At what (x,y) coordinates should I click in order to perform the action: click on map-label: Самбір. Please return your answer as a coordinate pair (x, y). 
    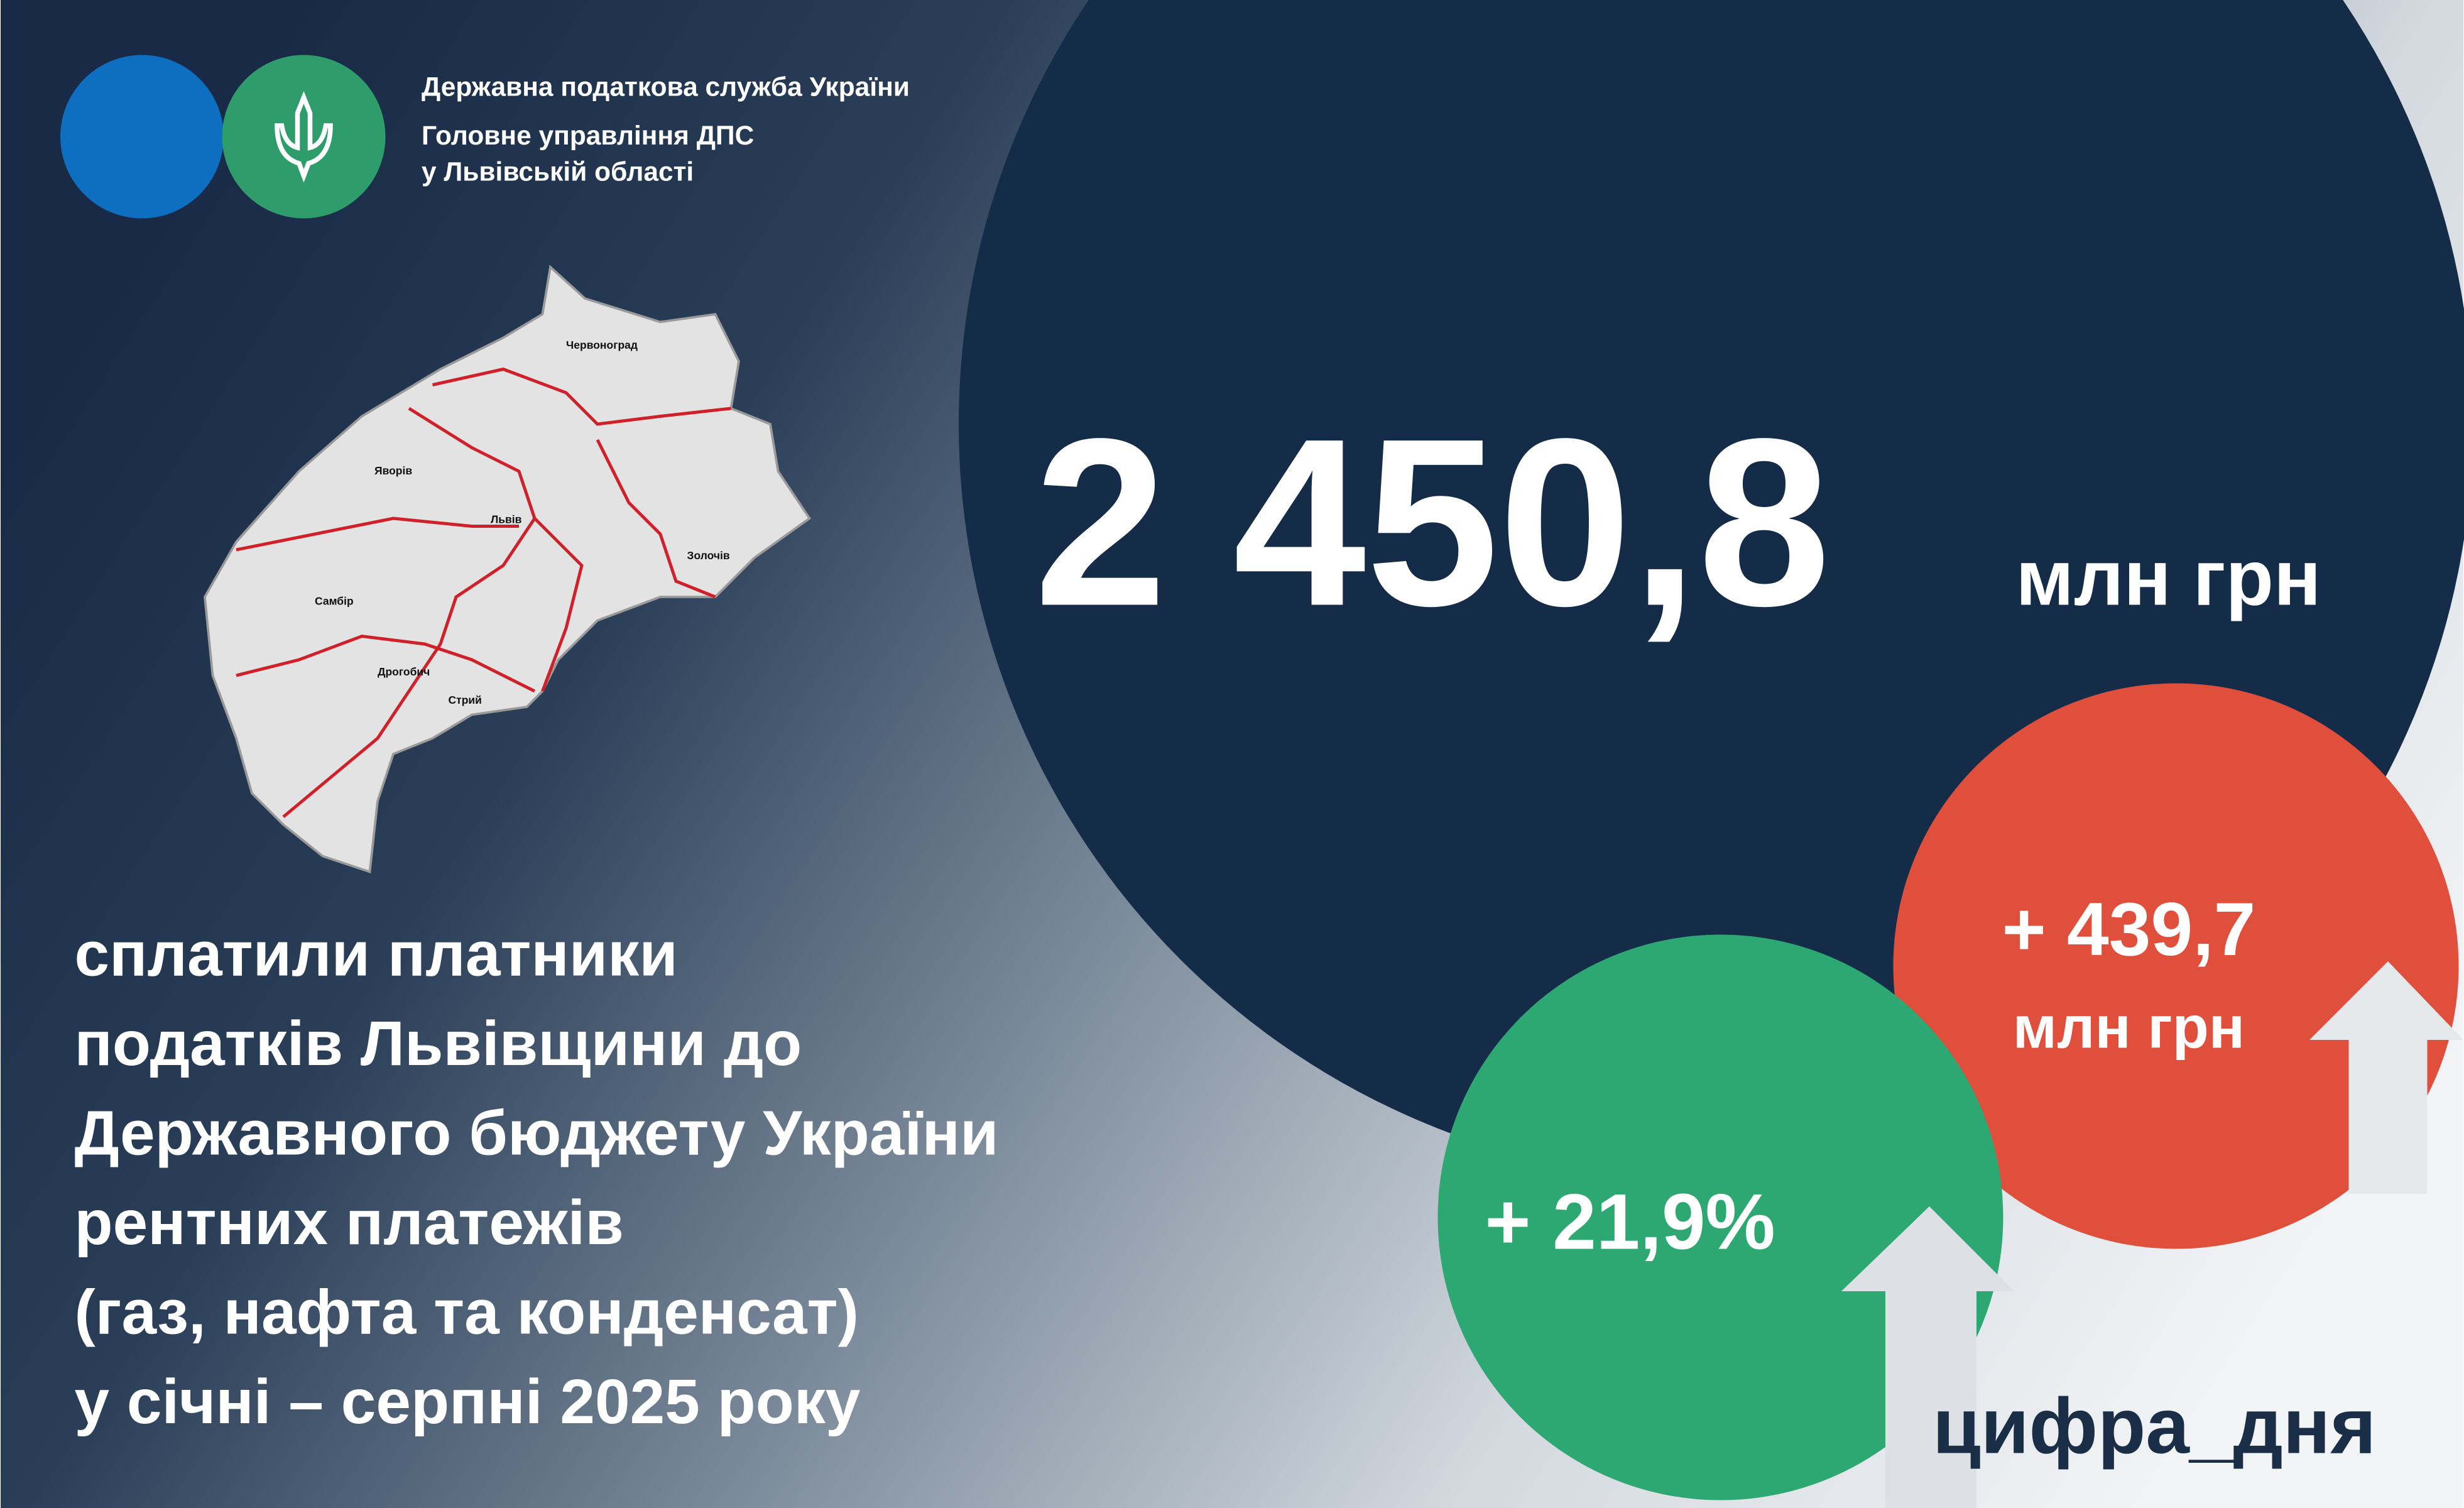
    Looking at the image, I should click on (335, 601).